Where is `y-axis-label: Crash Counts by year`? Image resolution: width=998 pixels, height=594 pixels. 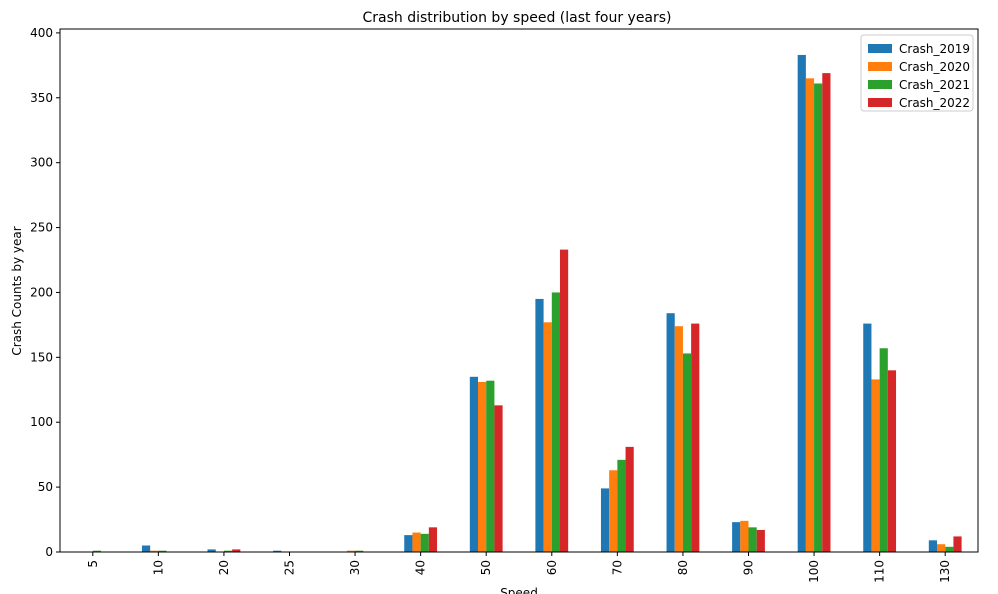 y-axis-label: Crash Counts by year is located at coordinates (17, 290).